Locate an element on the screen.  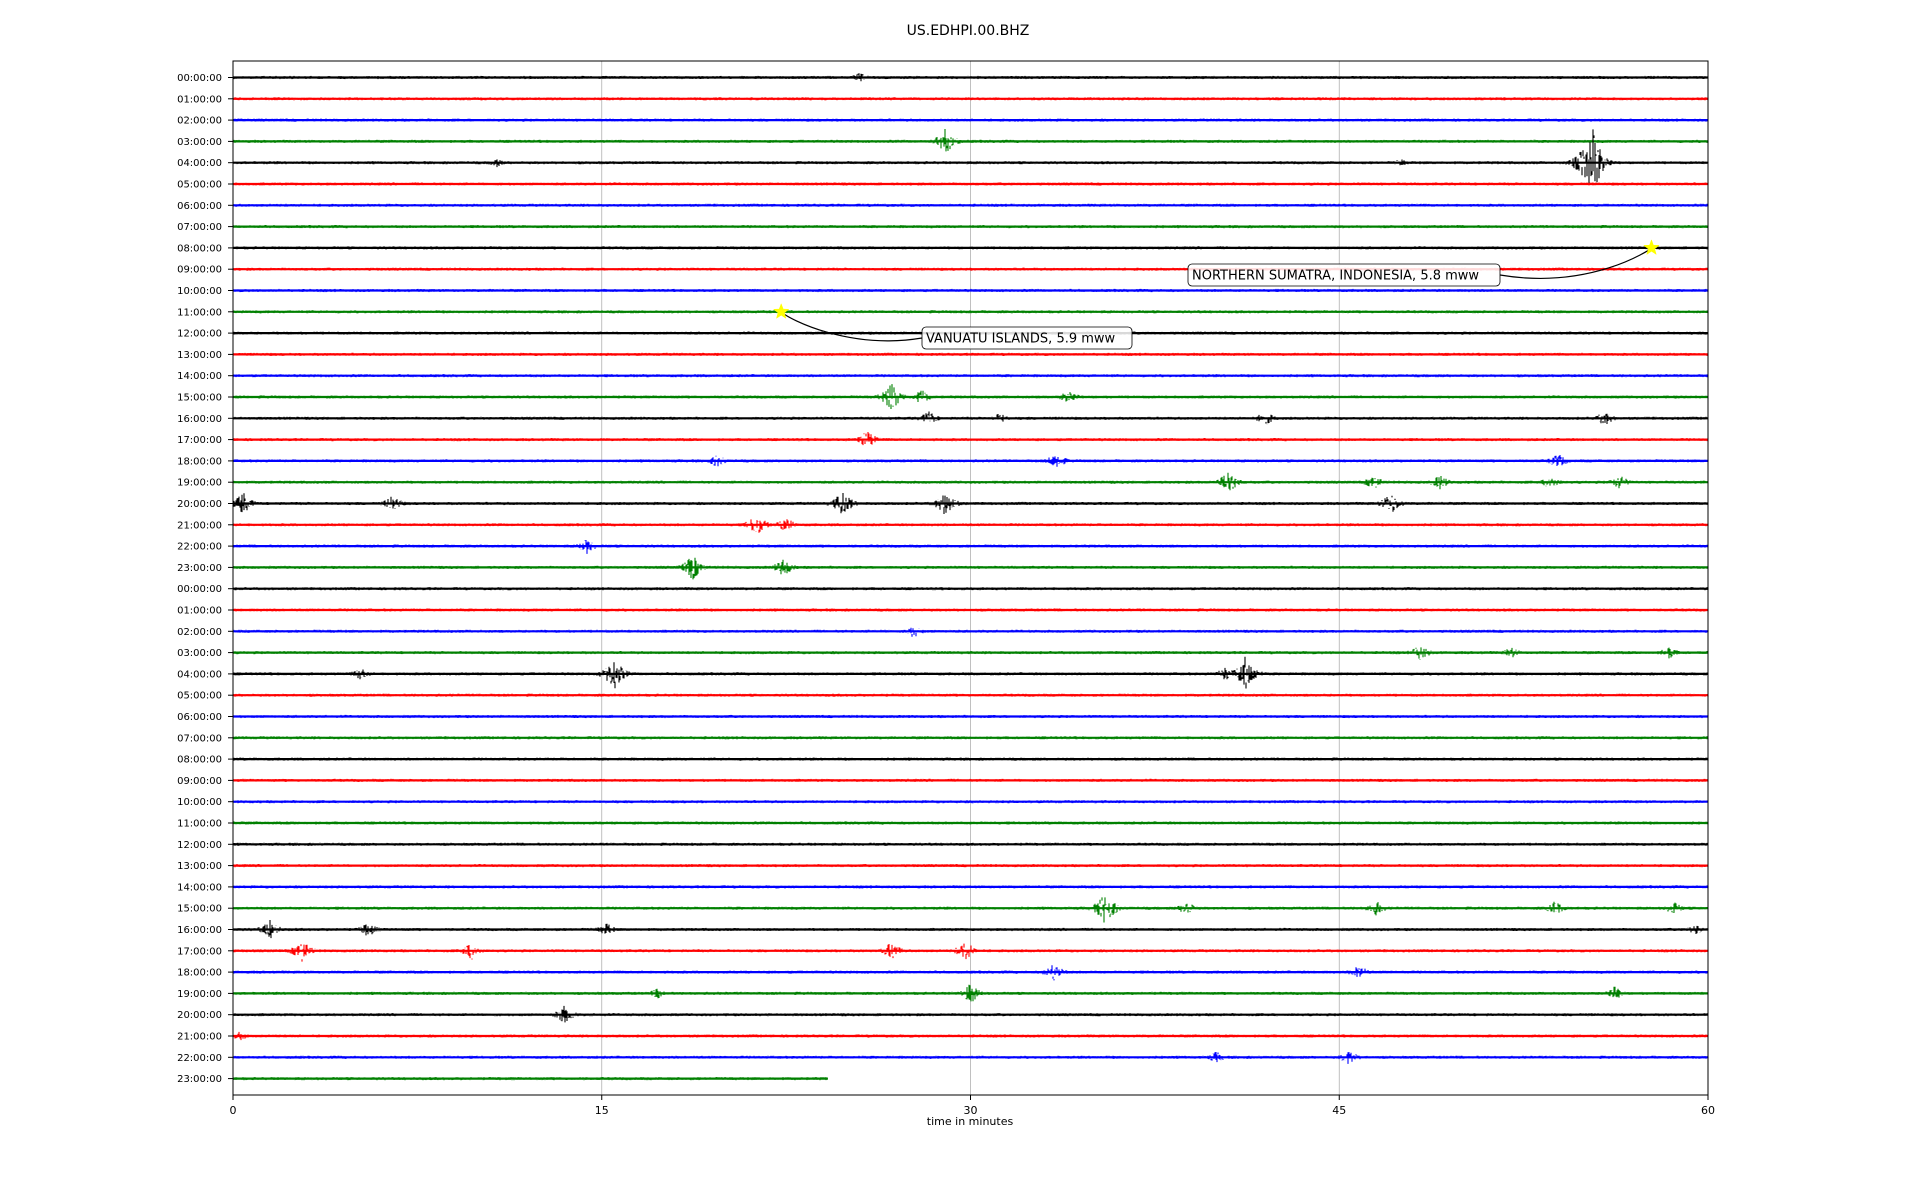
x-tick-label: 15 is located at coordinates (602, 1110).